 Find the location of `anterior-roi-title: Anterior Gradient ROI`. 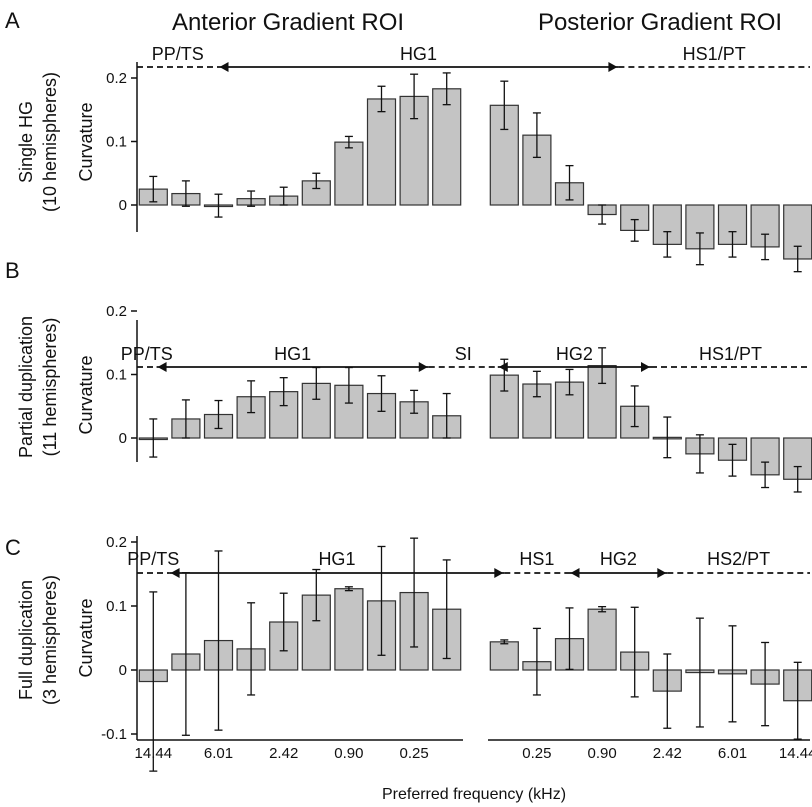

anterior-roi-title: Anterior Gradient ROI is located at coordinates (288, 22).